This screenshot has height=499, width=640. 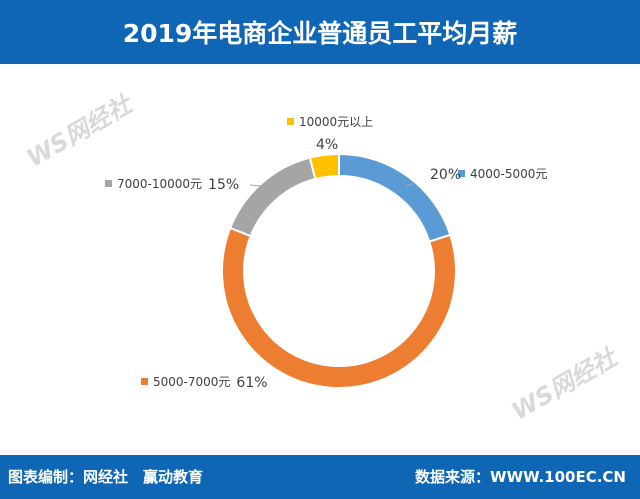 I want to click on category-label: 5000-7000元, so click(x=191, y=382).